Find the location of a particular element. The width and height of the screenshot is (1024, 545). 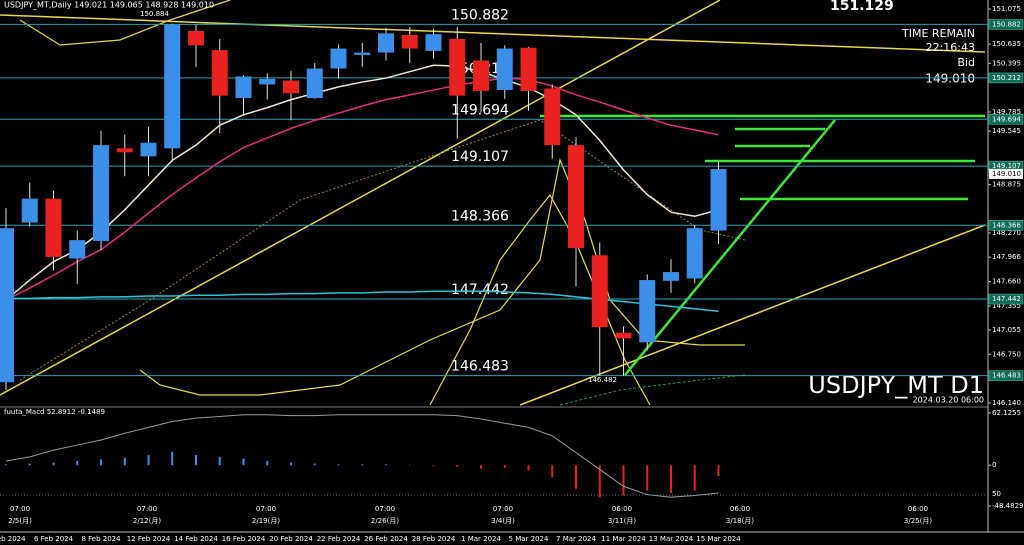

y-tick-label: 148.875 is located at coordinates (1006, 185).